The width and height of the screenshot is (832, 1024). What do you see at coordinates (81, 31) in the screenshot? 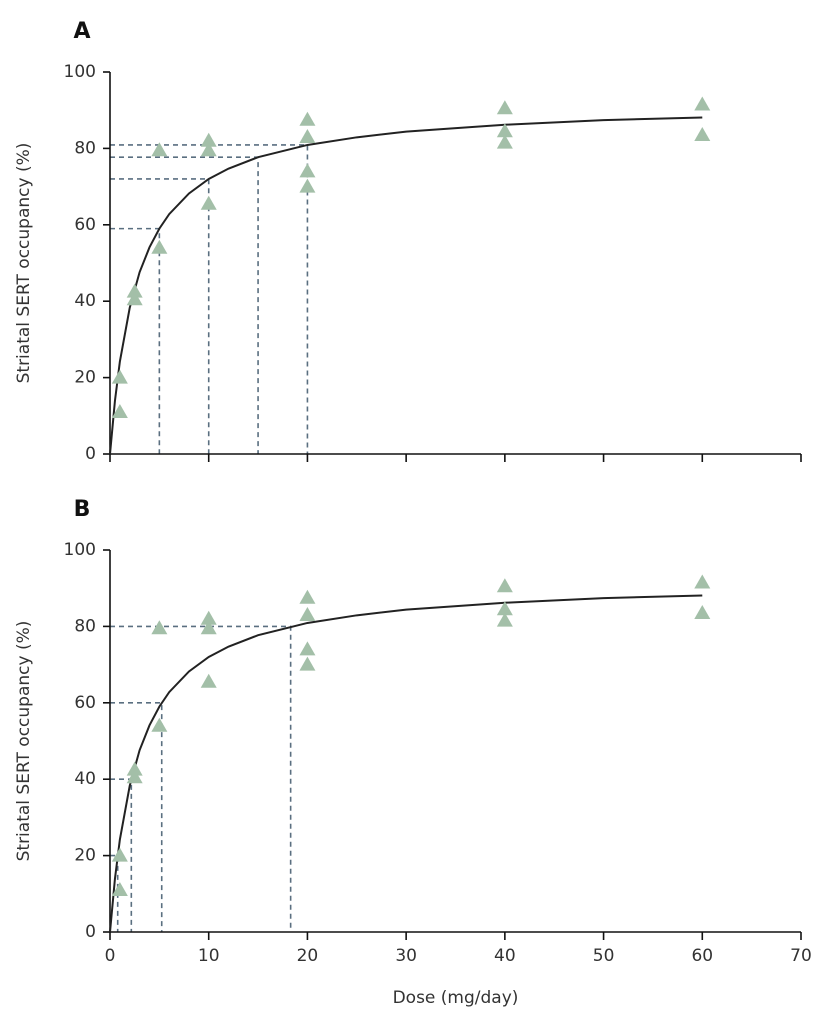
I see `panel-label: A` at bounding box center [81, 31].